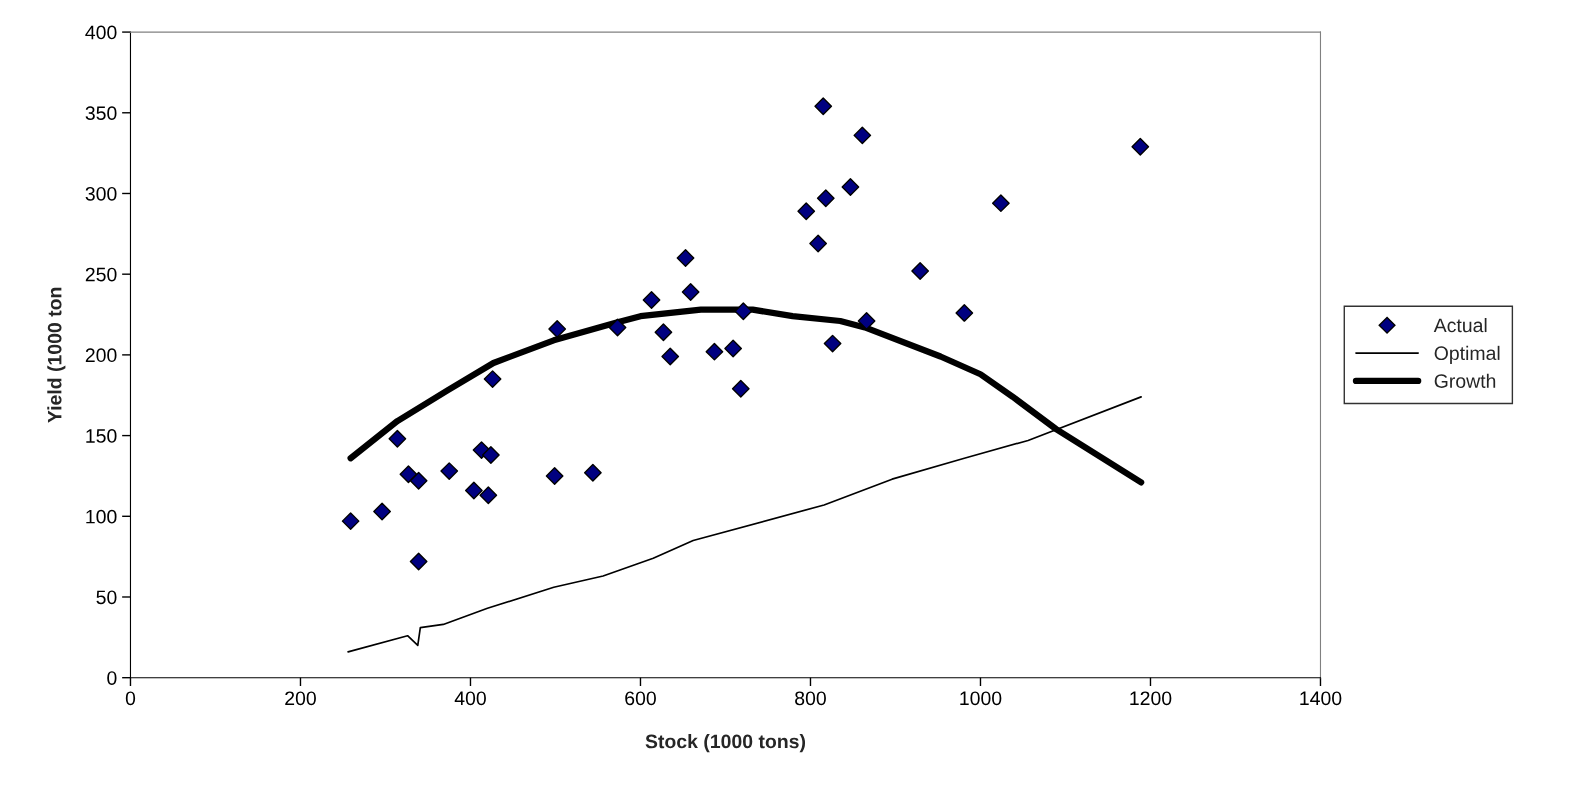  What do you see at coordinates (300, 698) in the screenshot?
I see `x-tick-label: 200` at bounding box center [300, 698].